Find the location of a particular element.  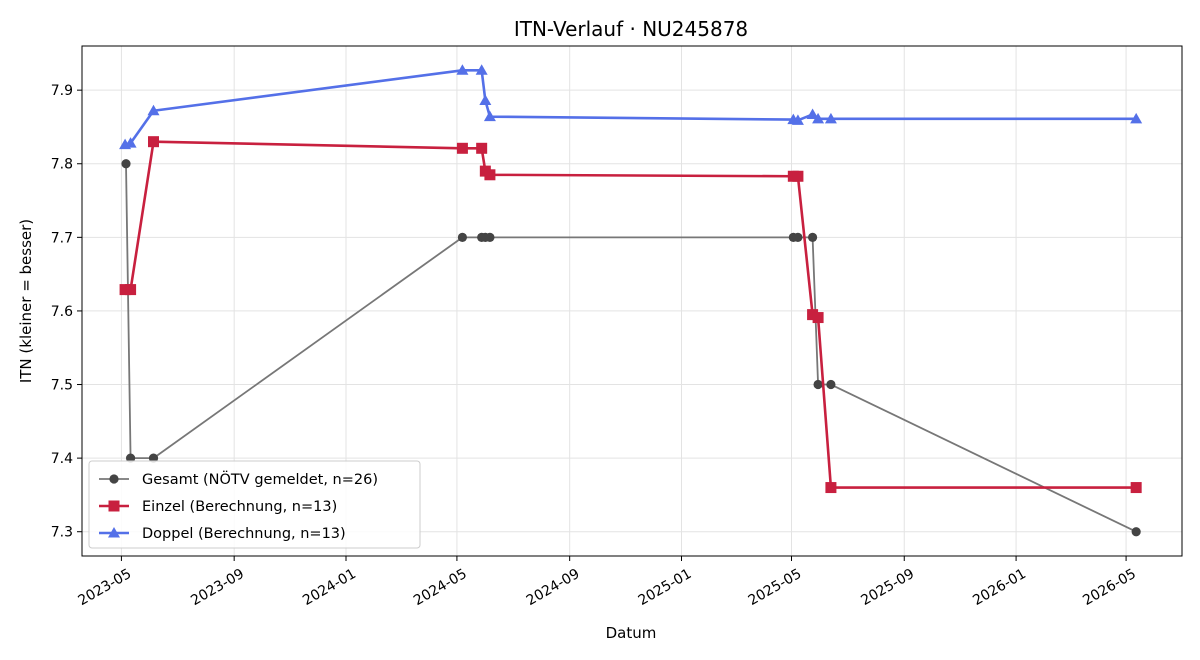

y-tick-label: 7.3 is located at coordinates (62, 533).